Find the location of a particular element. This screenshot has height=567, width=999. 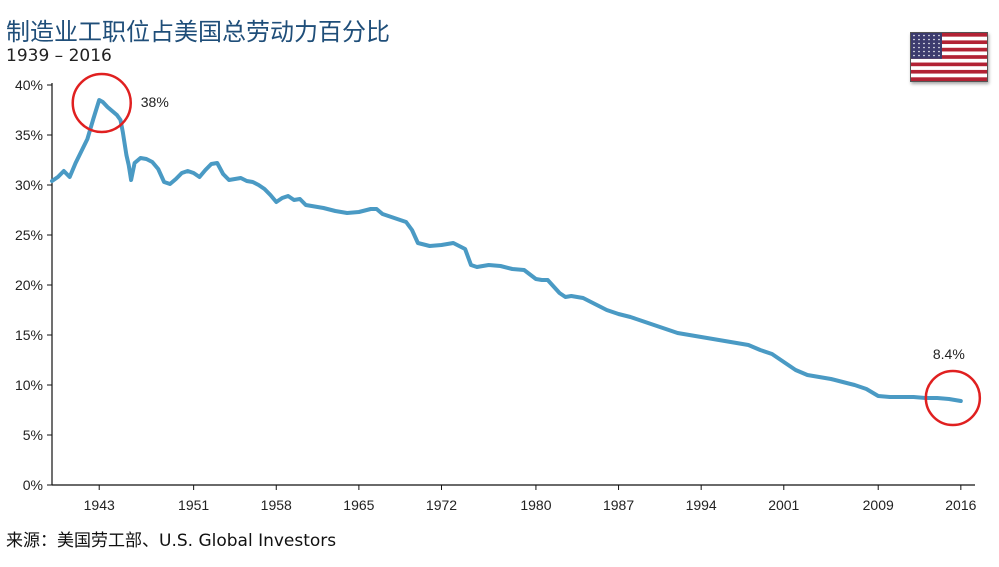

x-tick-label: 2016 is located at coordinates (960, 505).